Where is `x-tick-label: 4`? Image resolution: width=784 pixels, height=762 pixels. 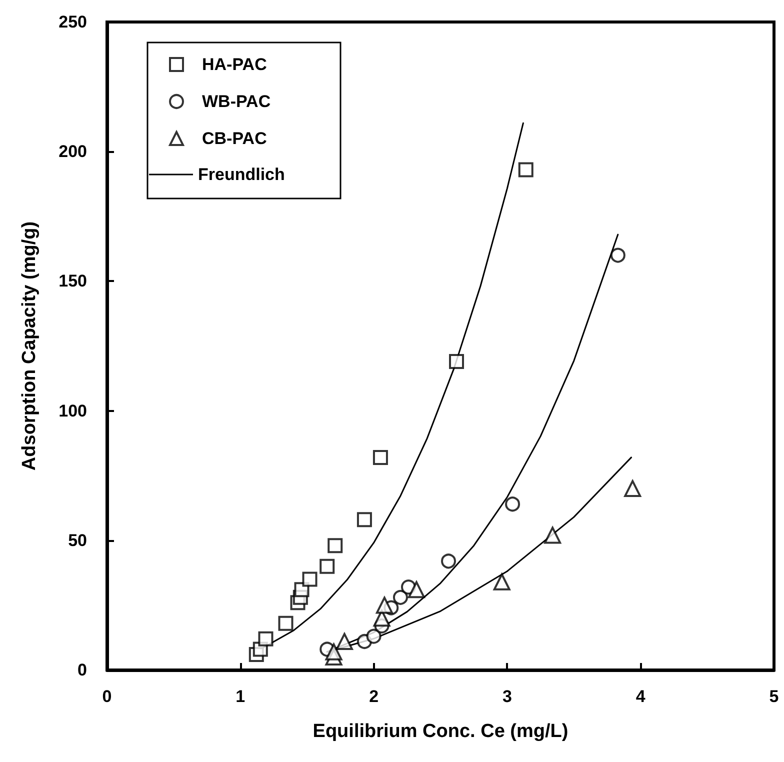 x-tick-label: 4 is located at coordinates (641, 696).